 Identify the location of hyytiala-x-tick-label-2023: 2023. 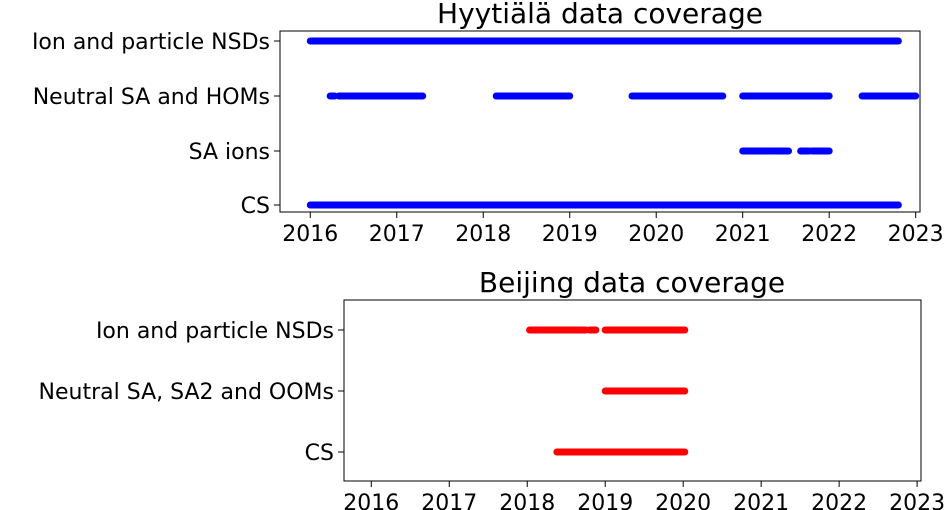
(916, 234).